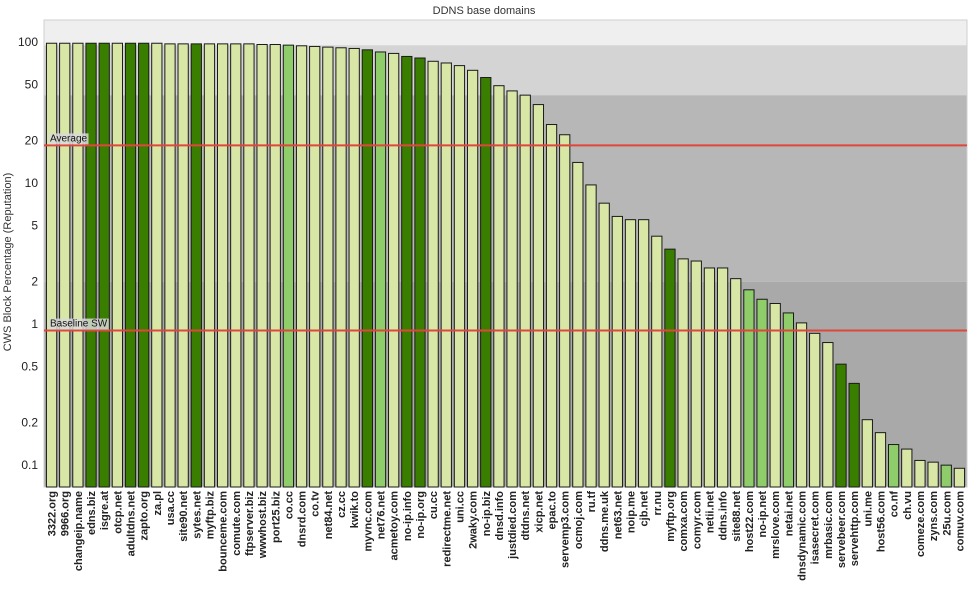 This screenshot has width=968, height=596. I want to click on x-tick-label: uni.cc, so click(460, 507).